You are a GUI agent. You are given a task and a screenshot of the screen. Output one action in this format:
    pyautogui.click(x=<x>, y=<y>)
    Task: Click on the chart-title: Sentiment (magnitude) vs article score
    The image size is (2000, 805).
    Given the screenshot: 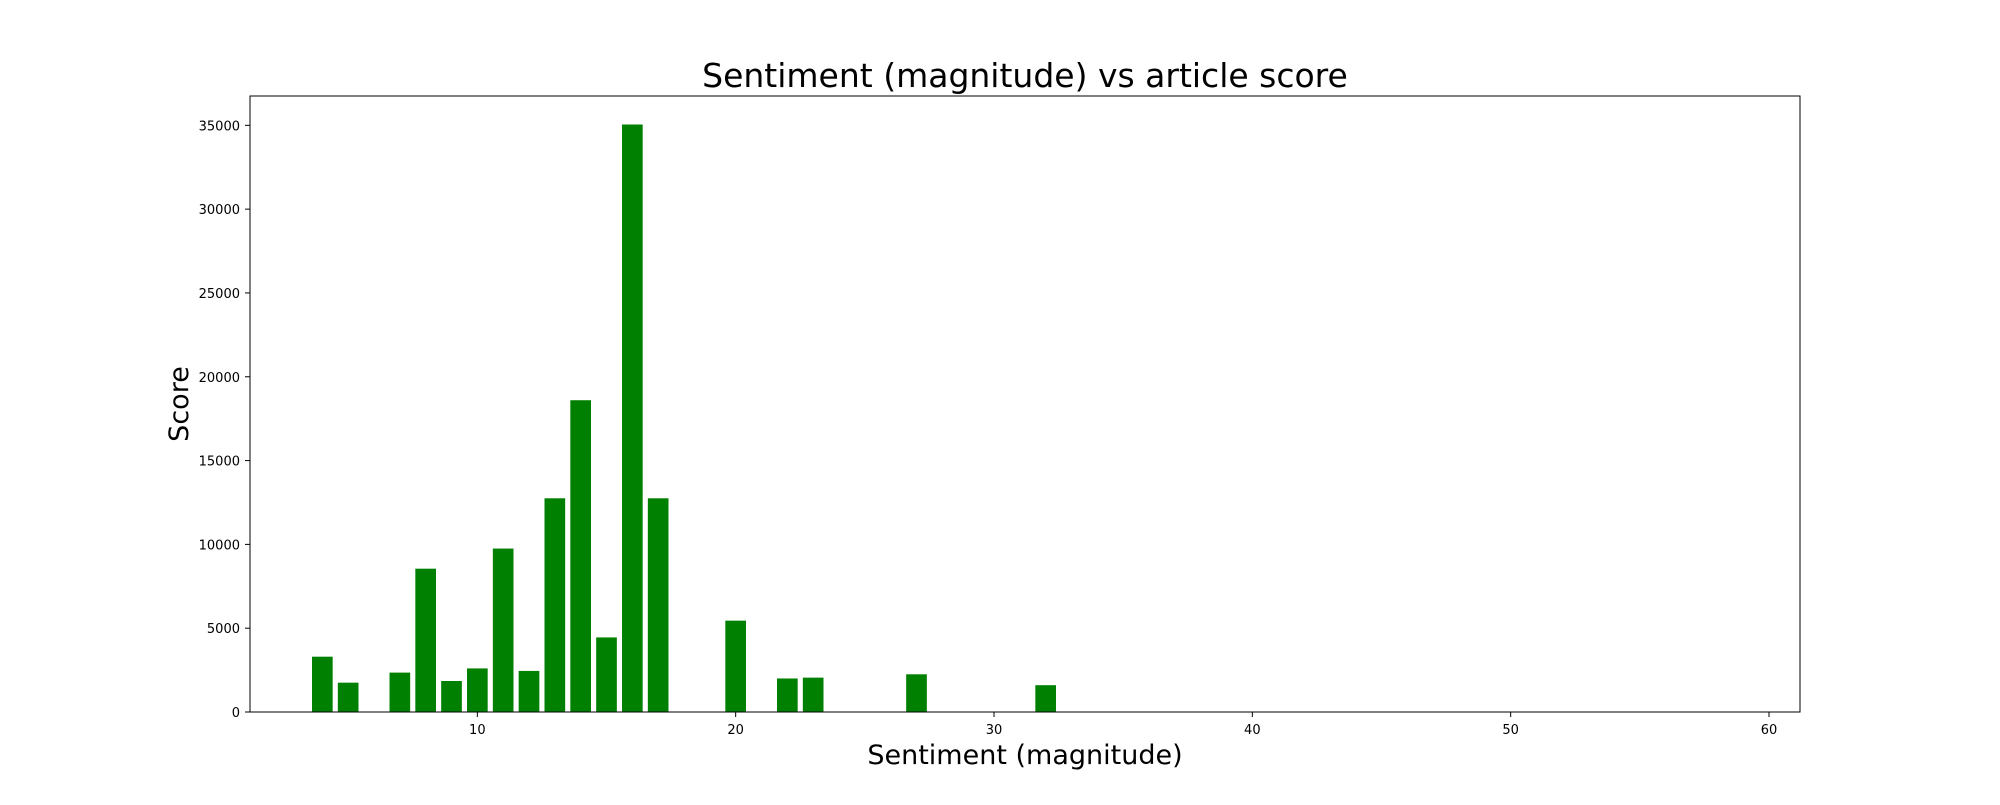 What is the action you would take?
    pyautogui.click(x=1025, y=75)
    